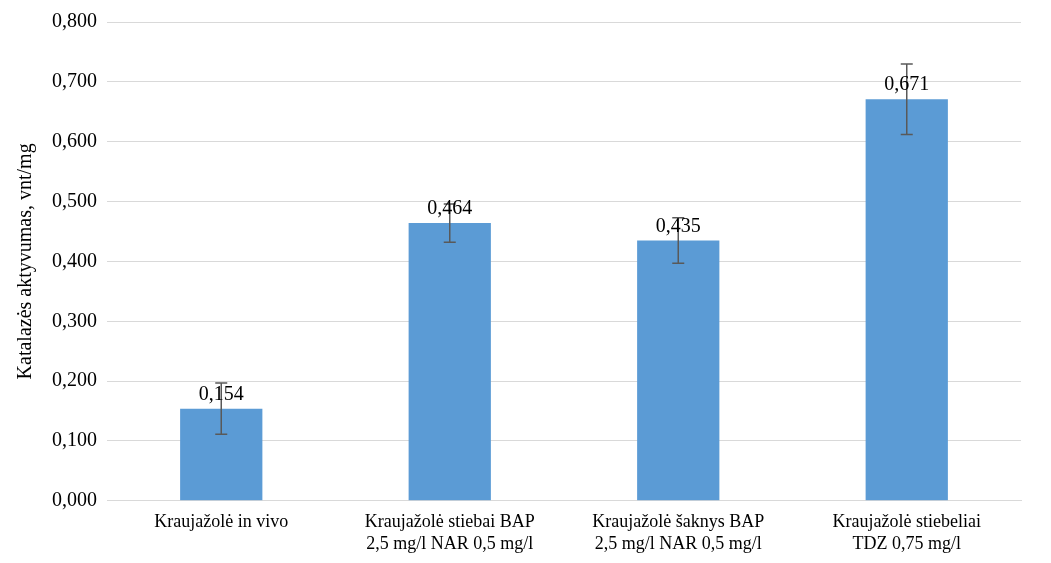  I want to click on y-tick-label: 0,400, so click(74, 259).